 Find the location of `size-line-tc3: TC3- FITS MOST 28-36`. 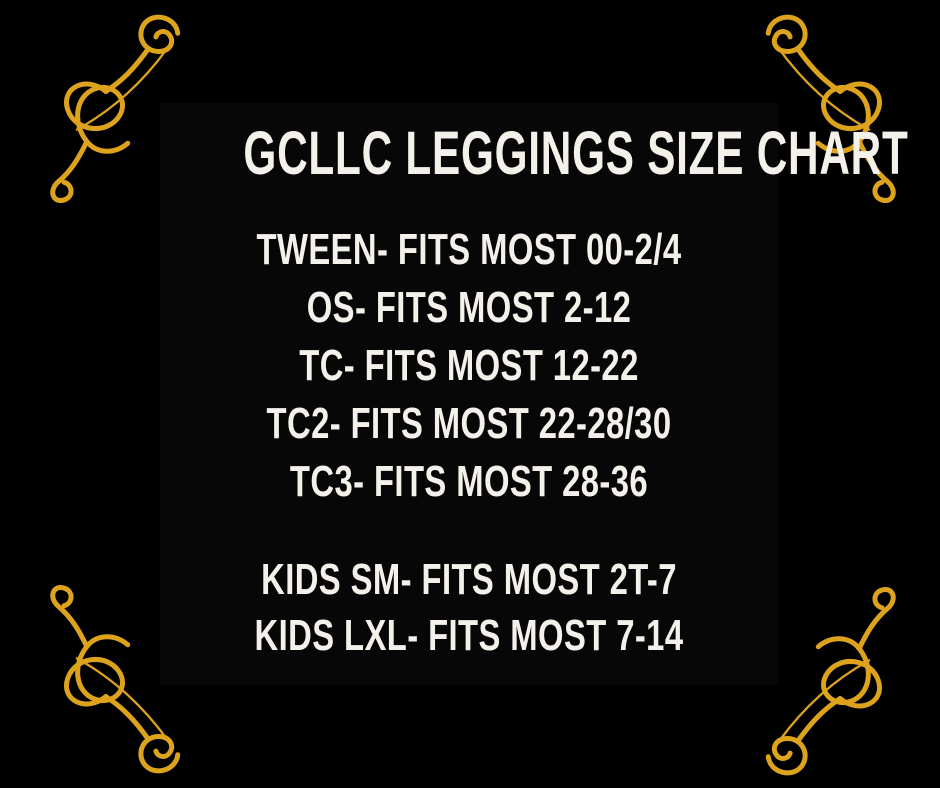

size-line-tc3: TC3- FITS MOST 28-36 is located at coordinates (469, 482).